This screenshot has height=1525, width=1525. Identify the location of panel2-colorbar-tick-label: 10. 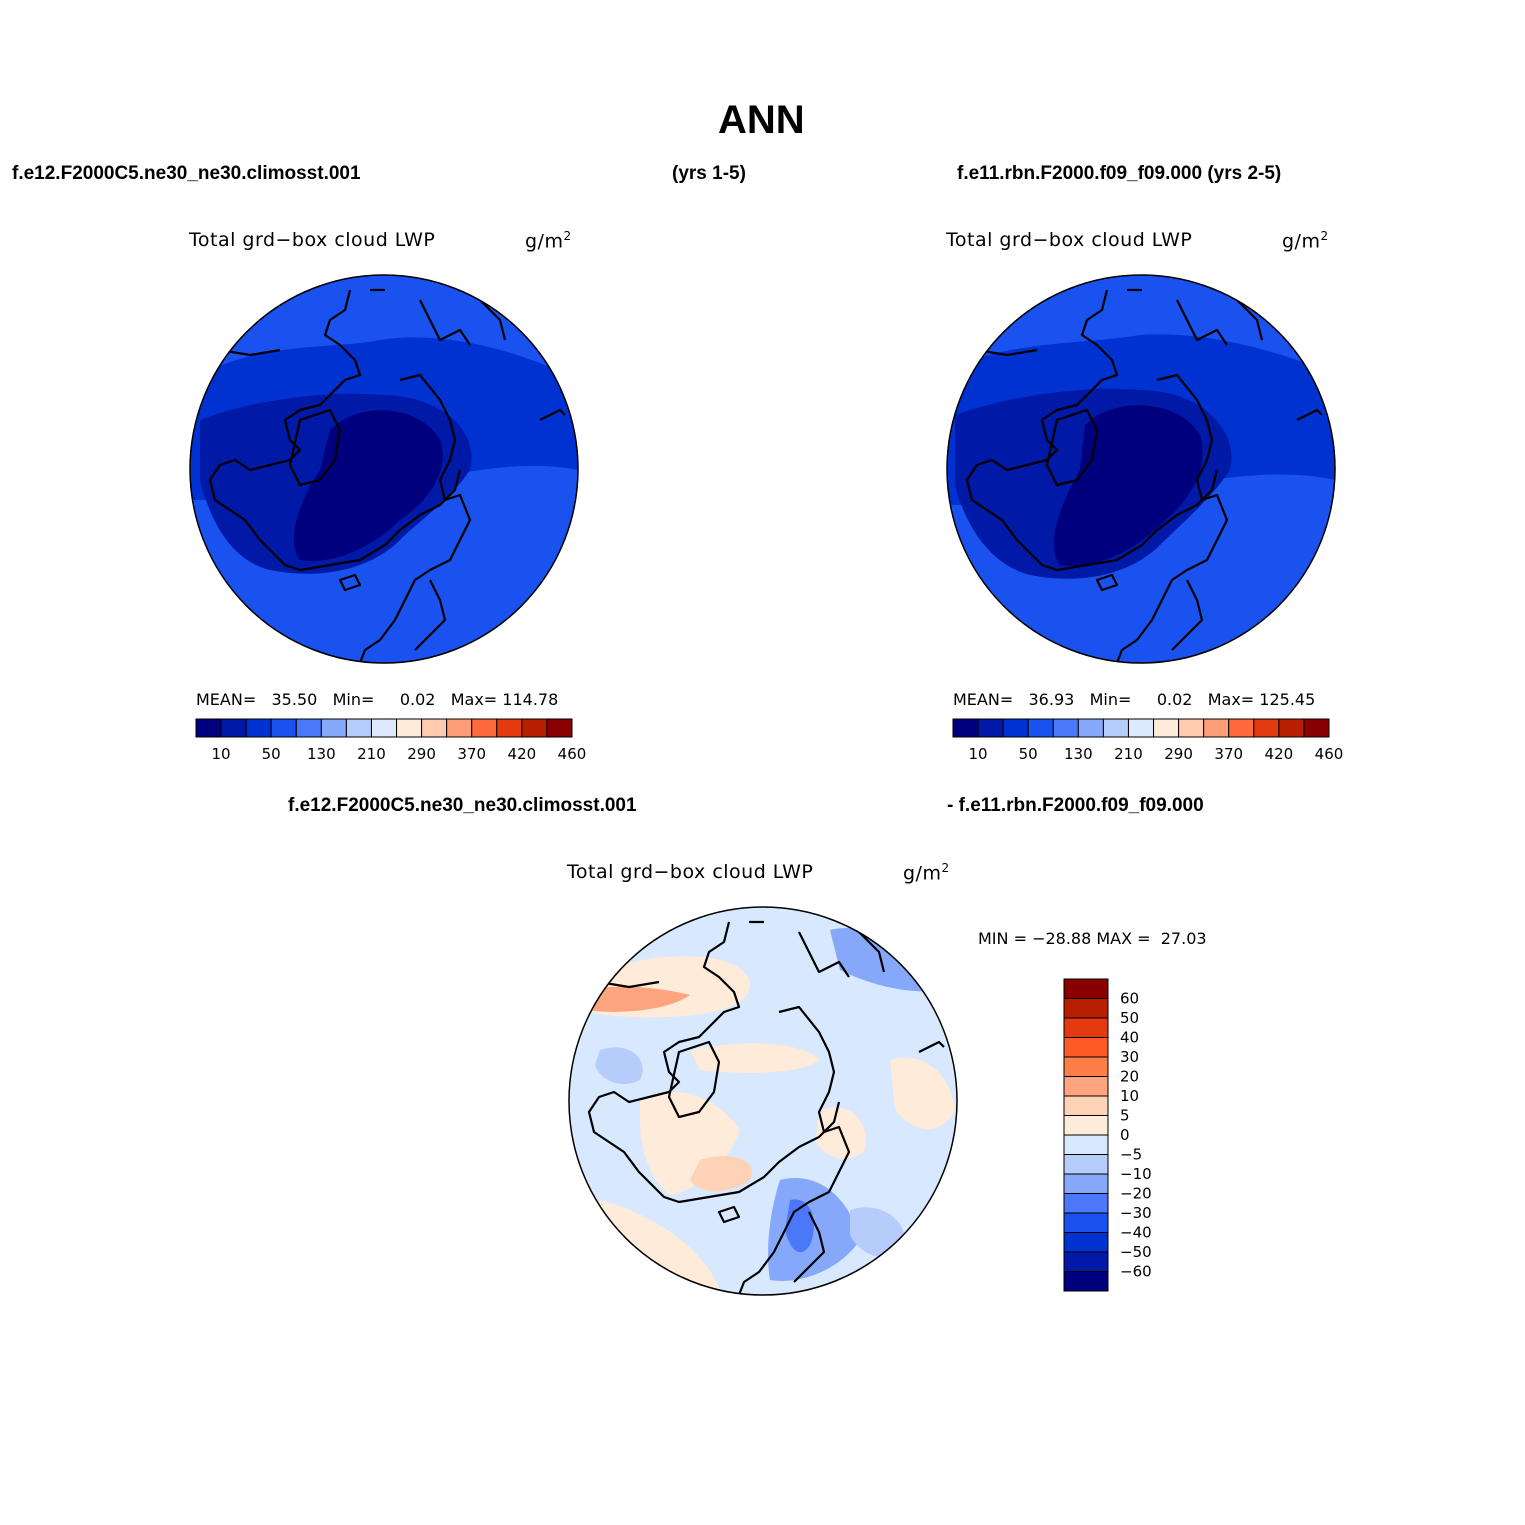
(978, 754).